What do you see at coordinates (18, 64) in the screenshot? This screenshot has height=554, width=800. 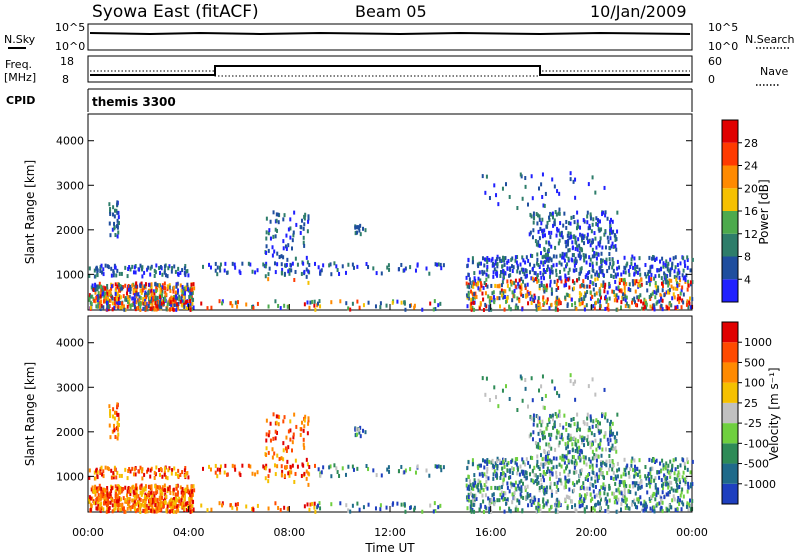 I see `freq-label-1: Freq.` at bounding box center [18, 64].